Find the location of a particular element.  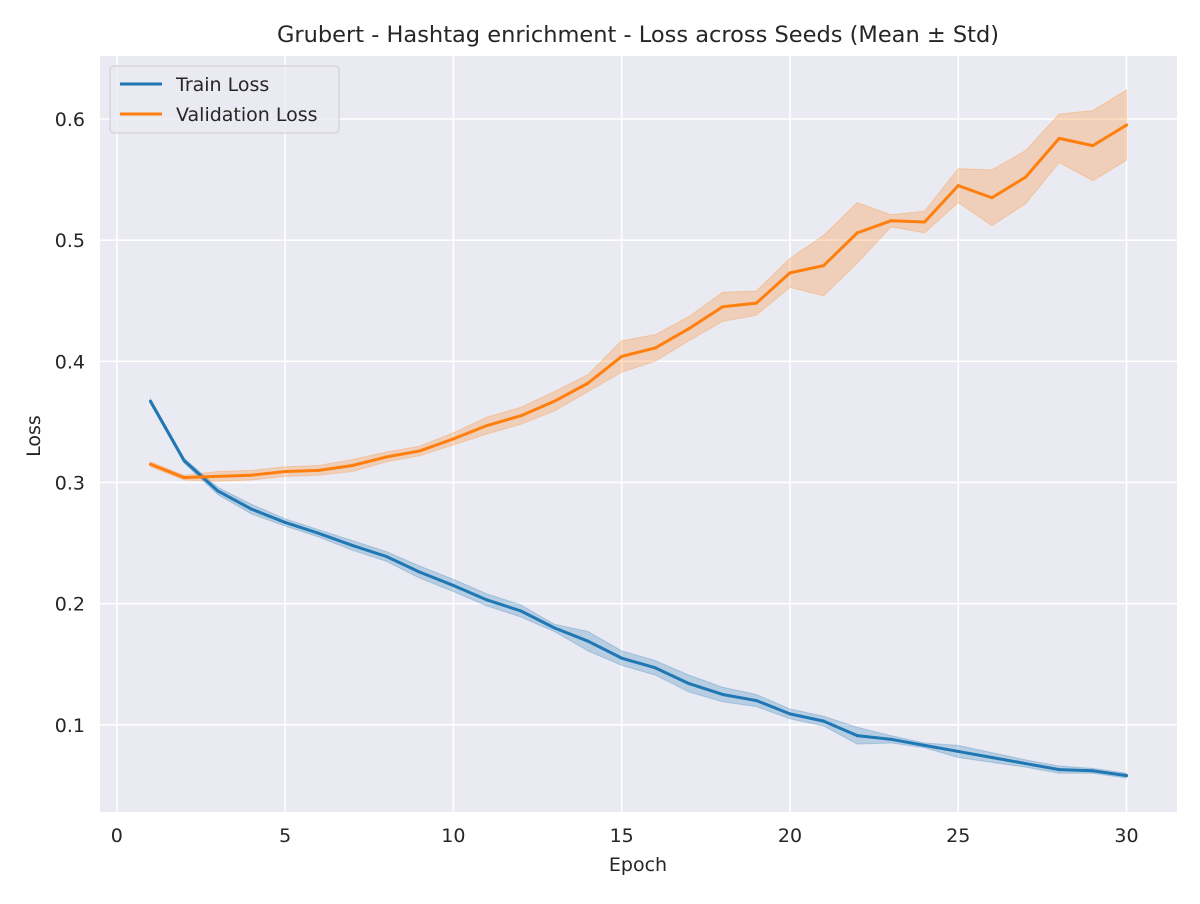

y-tick-label: 0.6 is located at coordinates (70, 120).